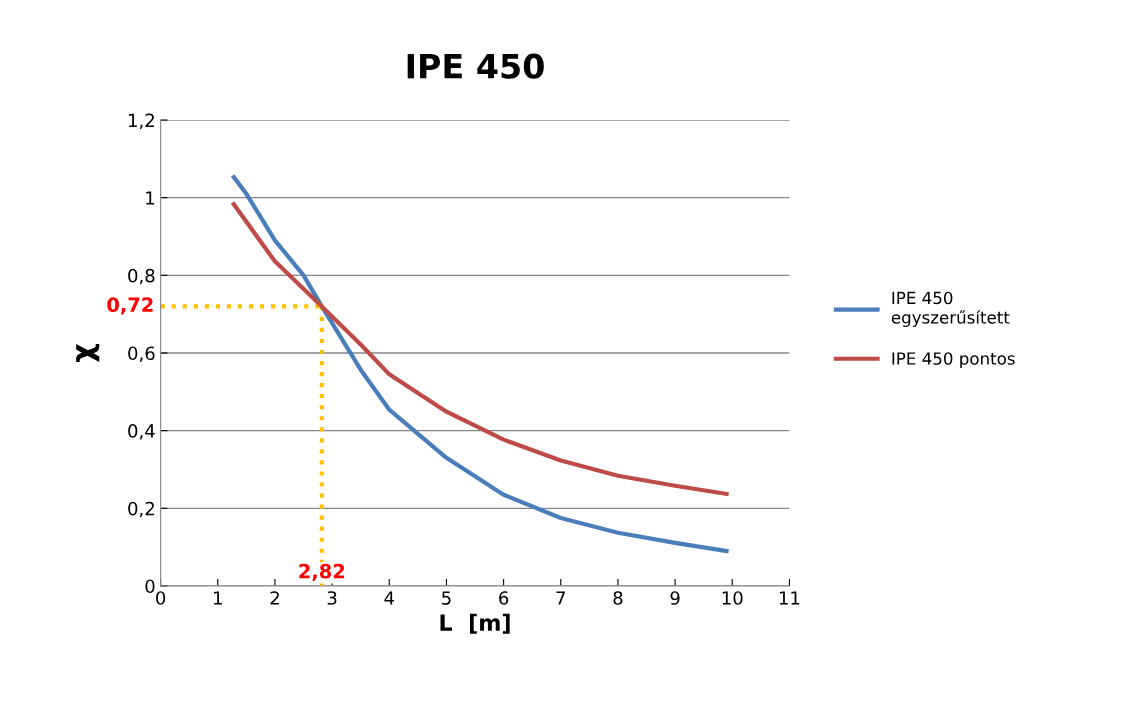 The image size is (1131, 706). What do you see at coordinates (389, 598) in the screenshot?
I see `x-tick-label: 4` at bounding box center [389, 598].